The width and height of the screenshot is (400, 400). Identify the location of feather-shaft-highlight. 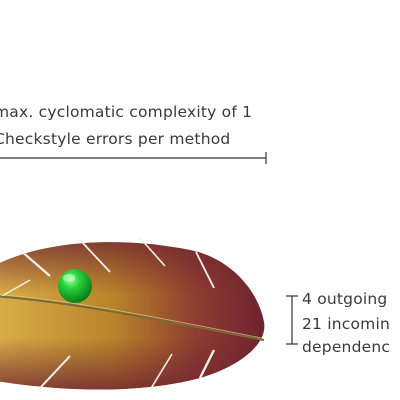
(131, 316).